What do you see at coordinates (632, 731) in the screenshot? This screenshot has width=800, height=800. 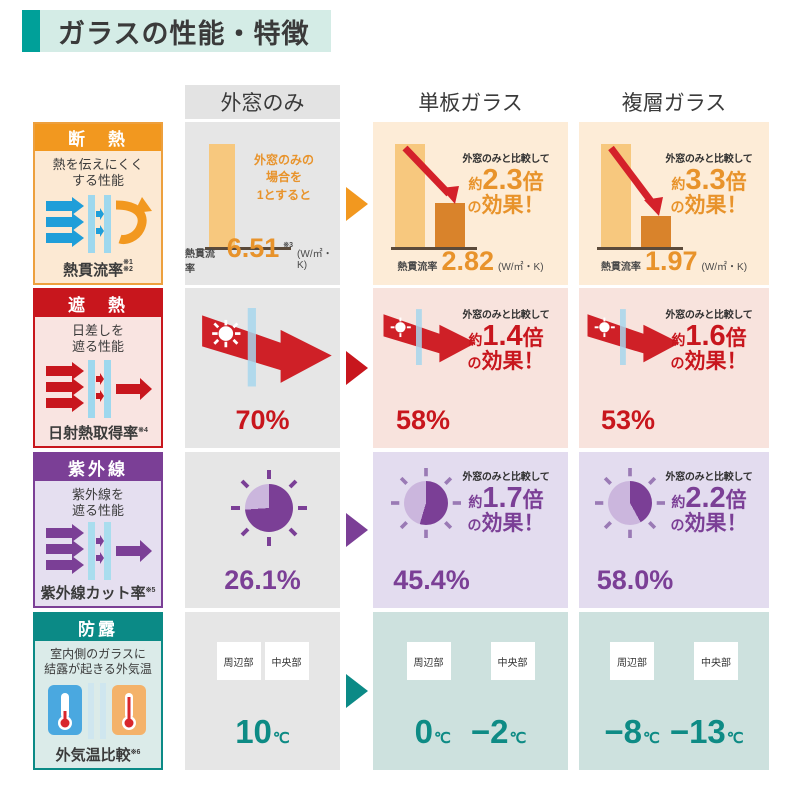 I see `temperature-value-edge: −8 ℃` at bounding box center [632, 731].